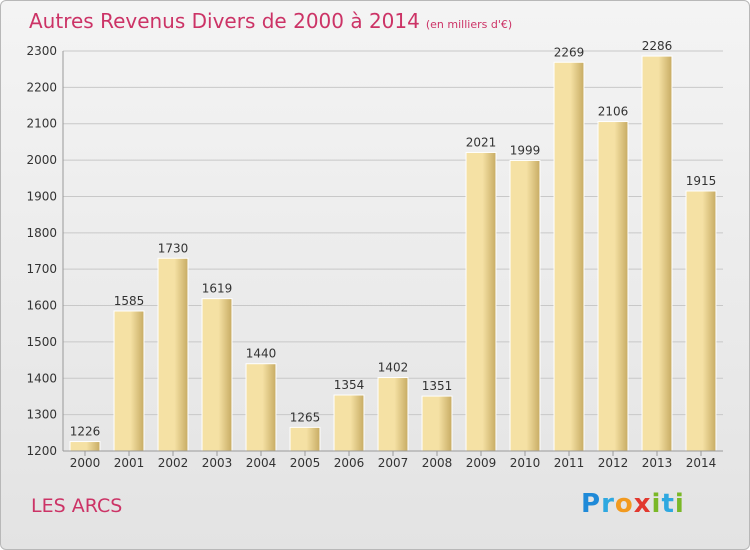 The image size is (750, 550). Describe the element at coordinates (481, 463) in the screenshot. I see `x-tick-label: 2009` at that location.